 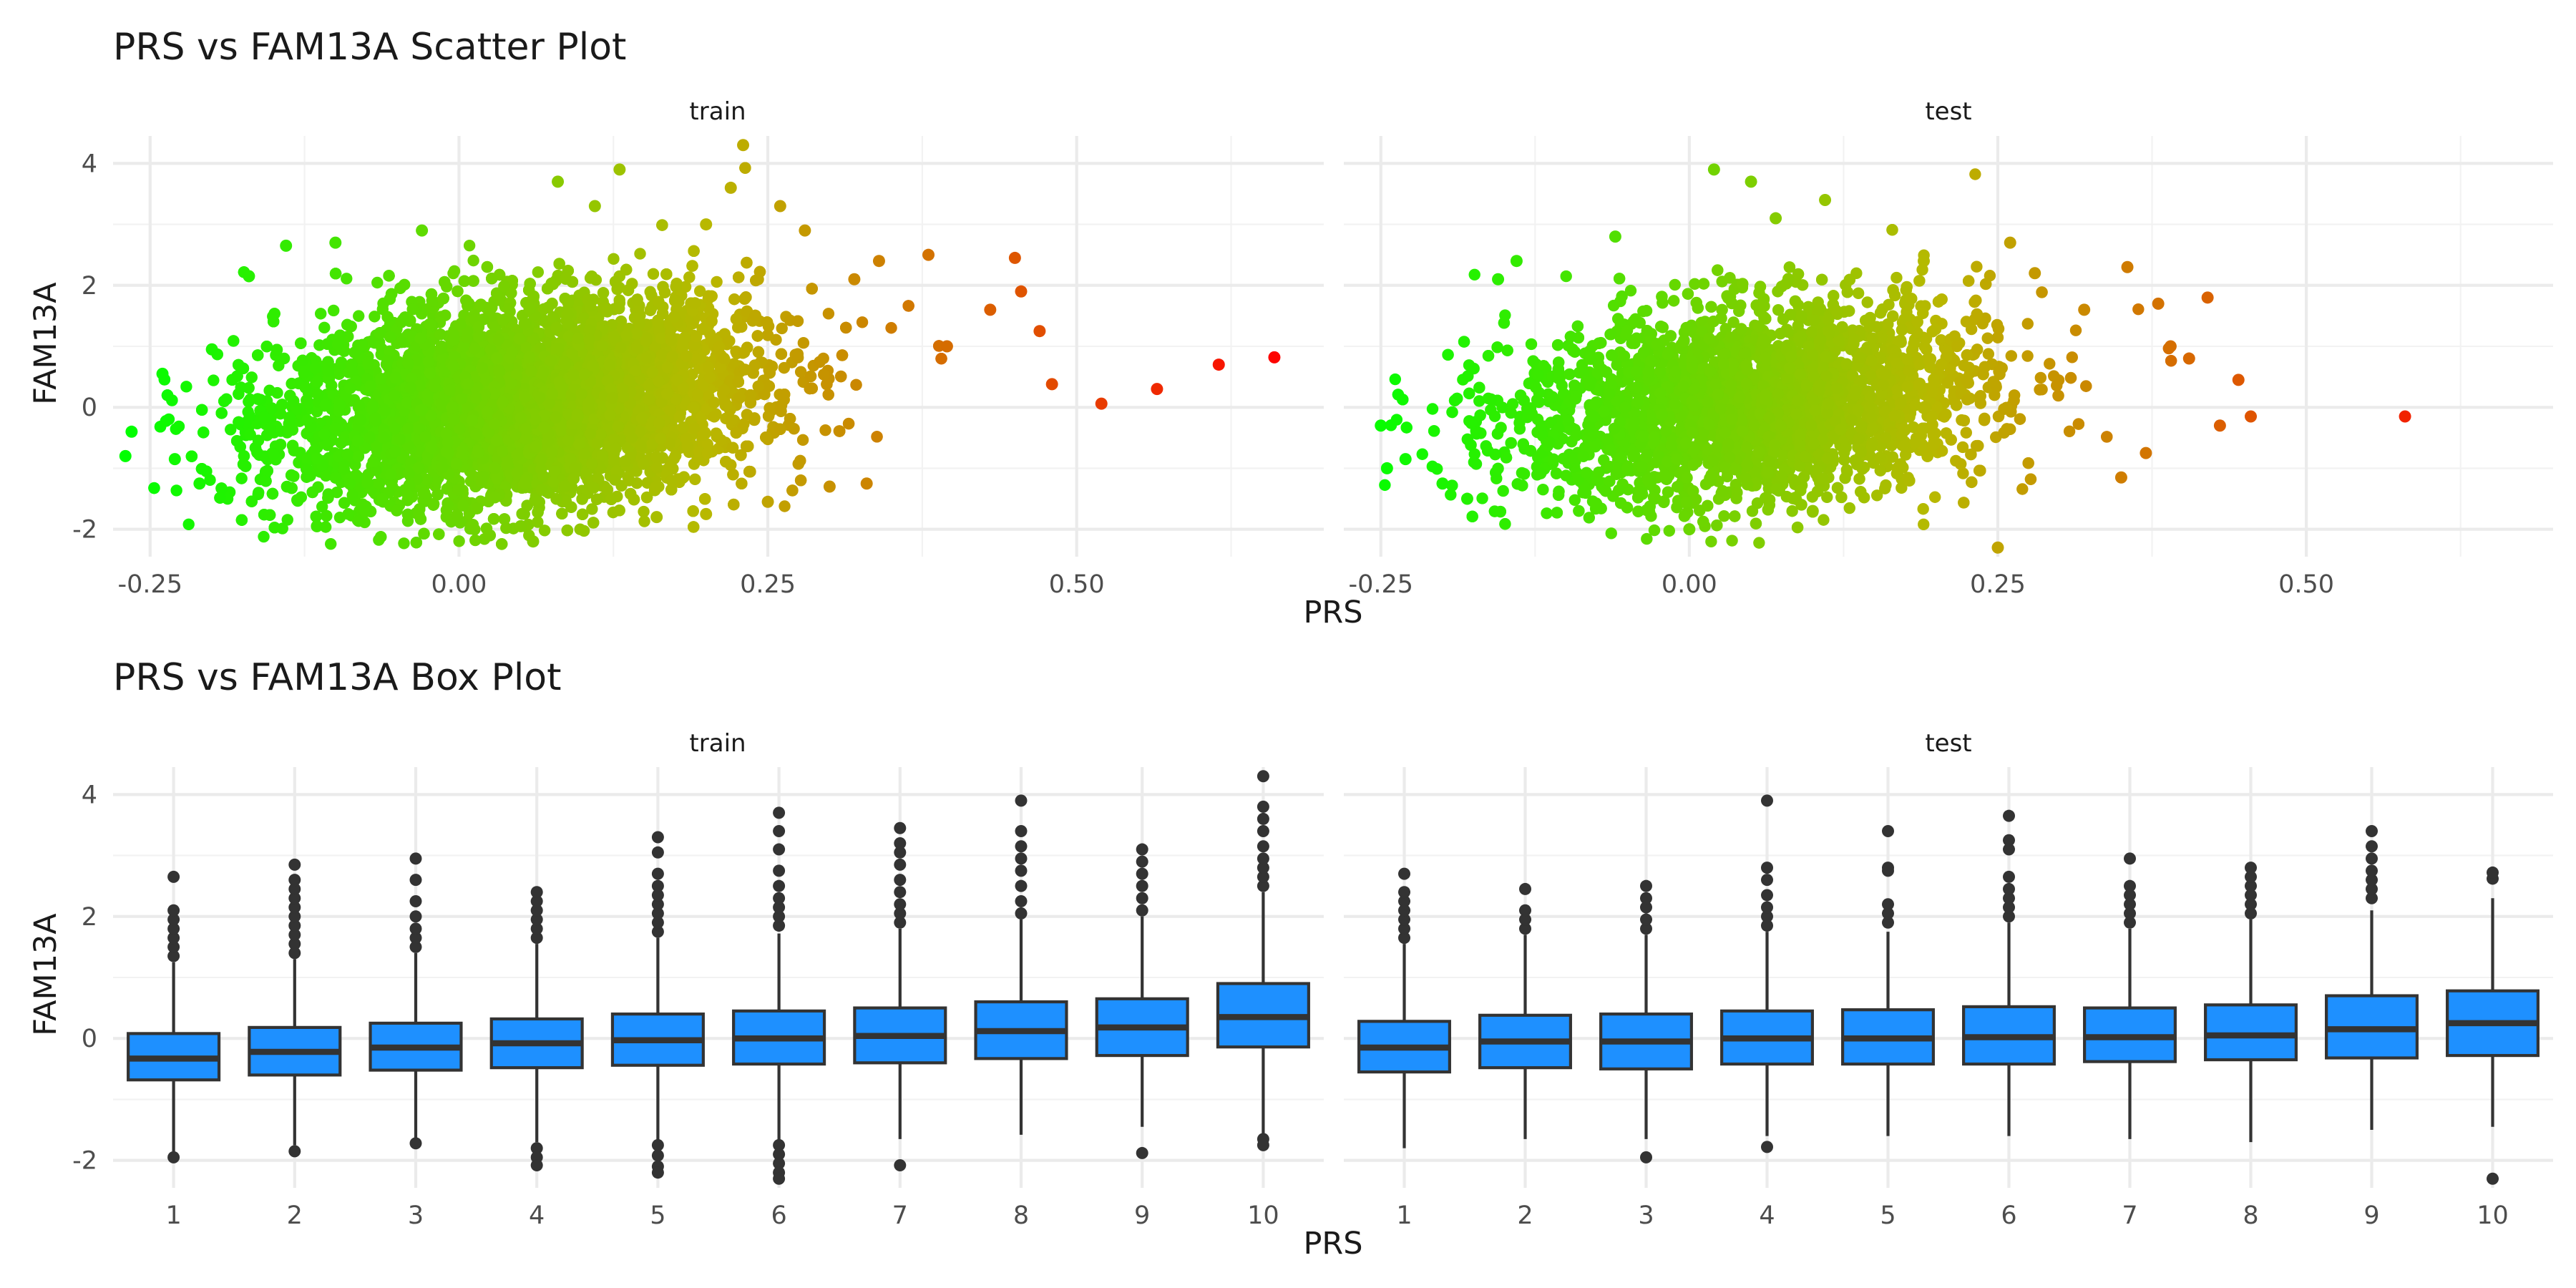 I want to click on scatter-strip-test: test, so click(x=1948, y=111).